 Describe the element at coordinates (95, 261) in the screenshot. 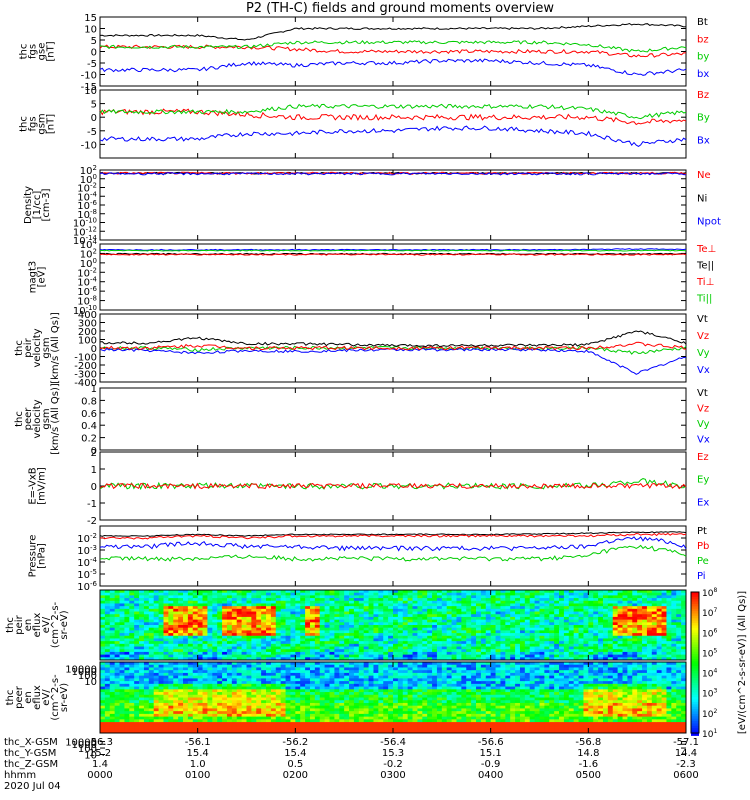

I see `y-tick-exponent: 0` at that location.